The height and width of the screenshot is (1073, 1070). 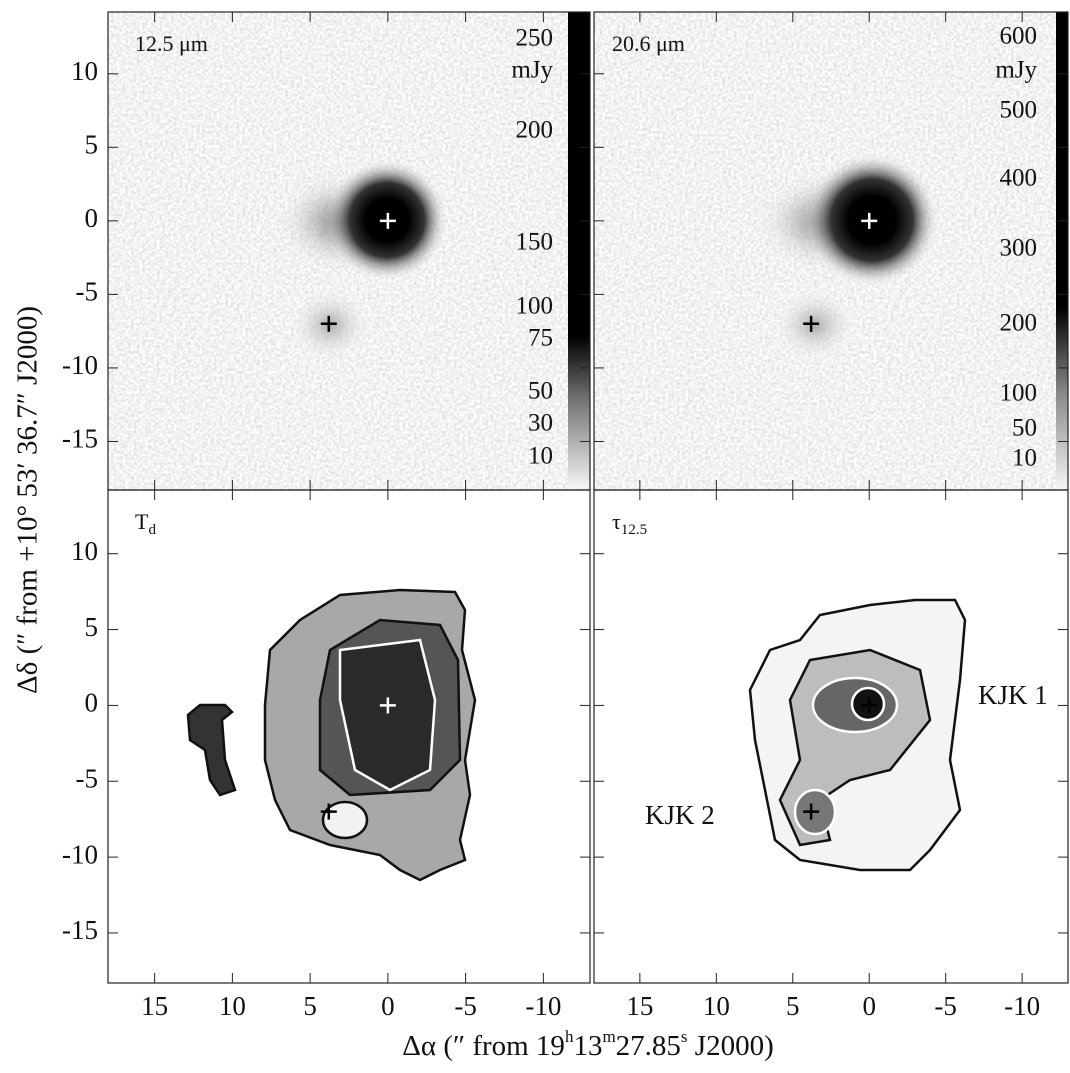 I want to click on panel-label-part: τ, so click(x=616, y=521).